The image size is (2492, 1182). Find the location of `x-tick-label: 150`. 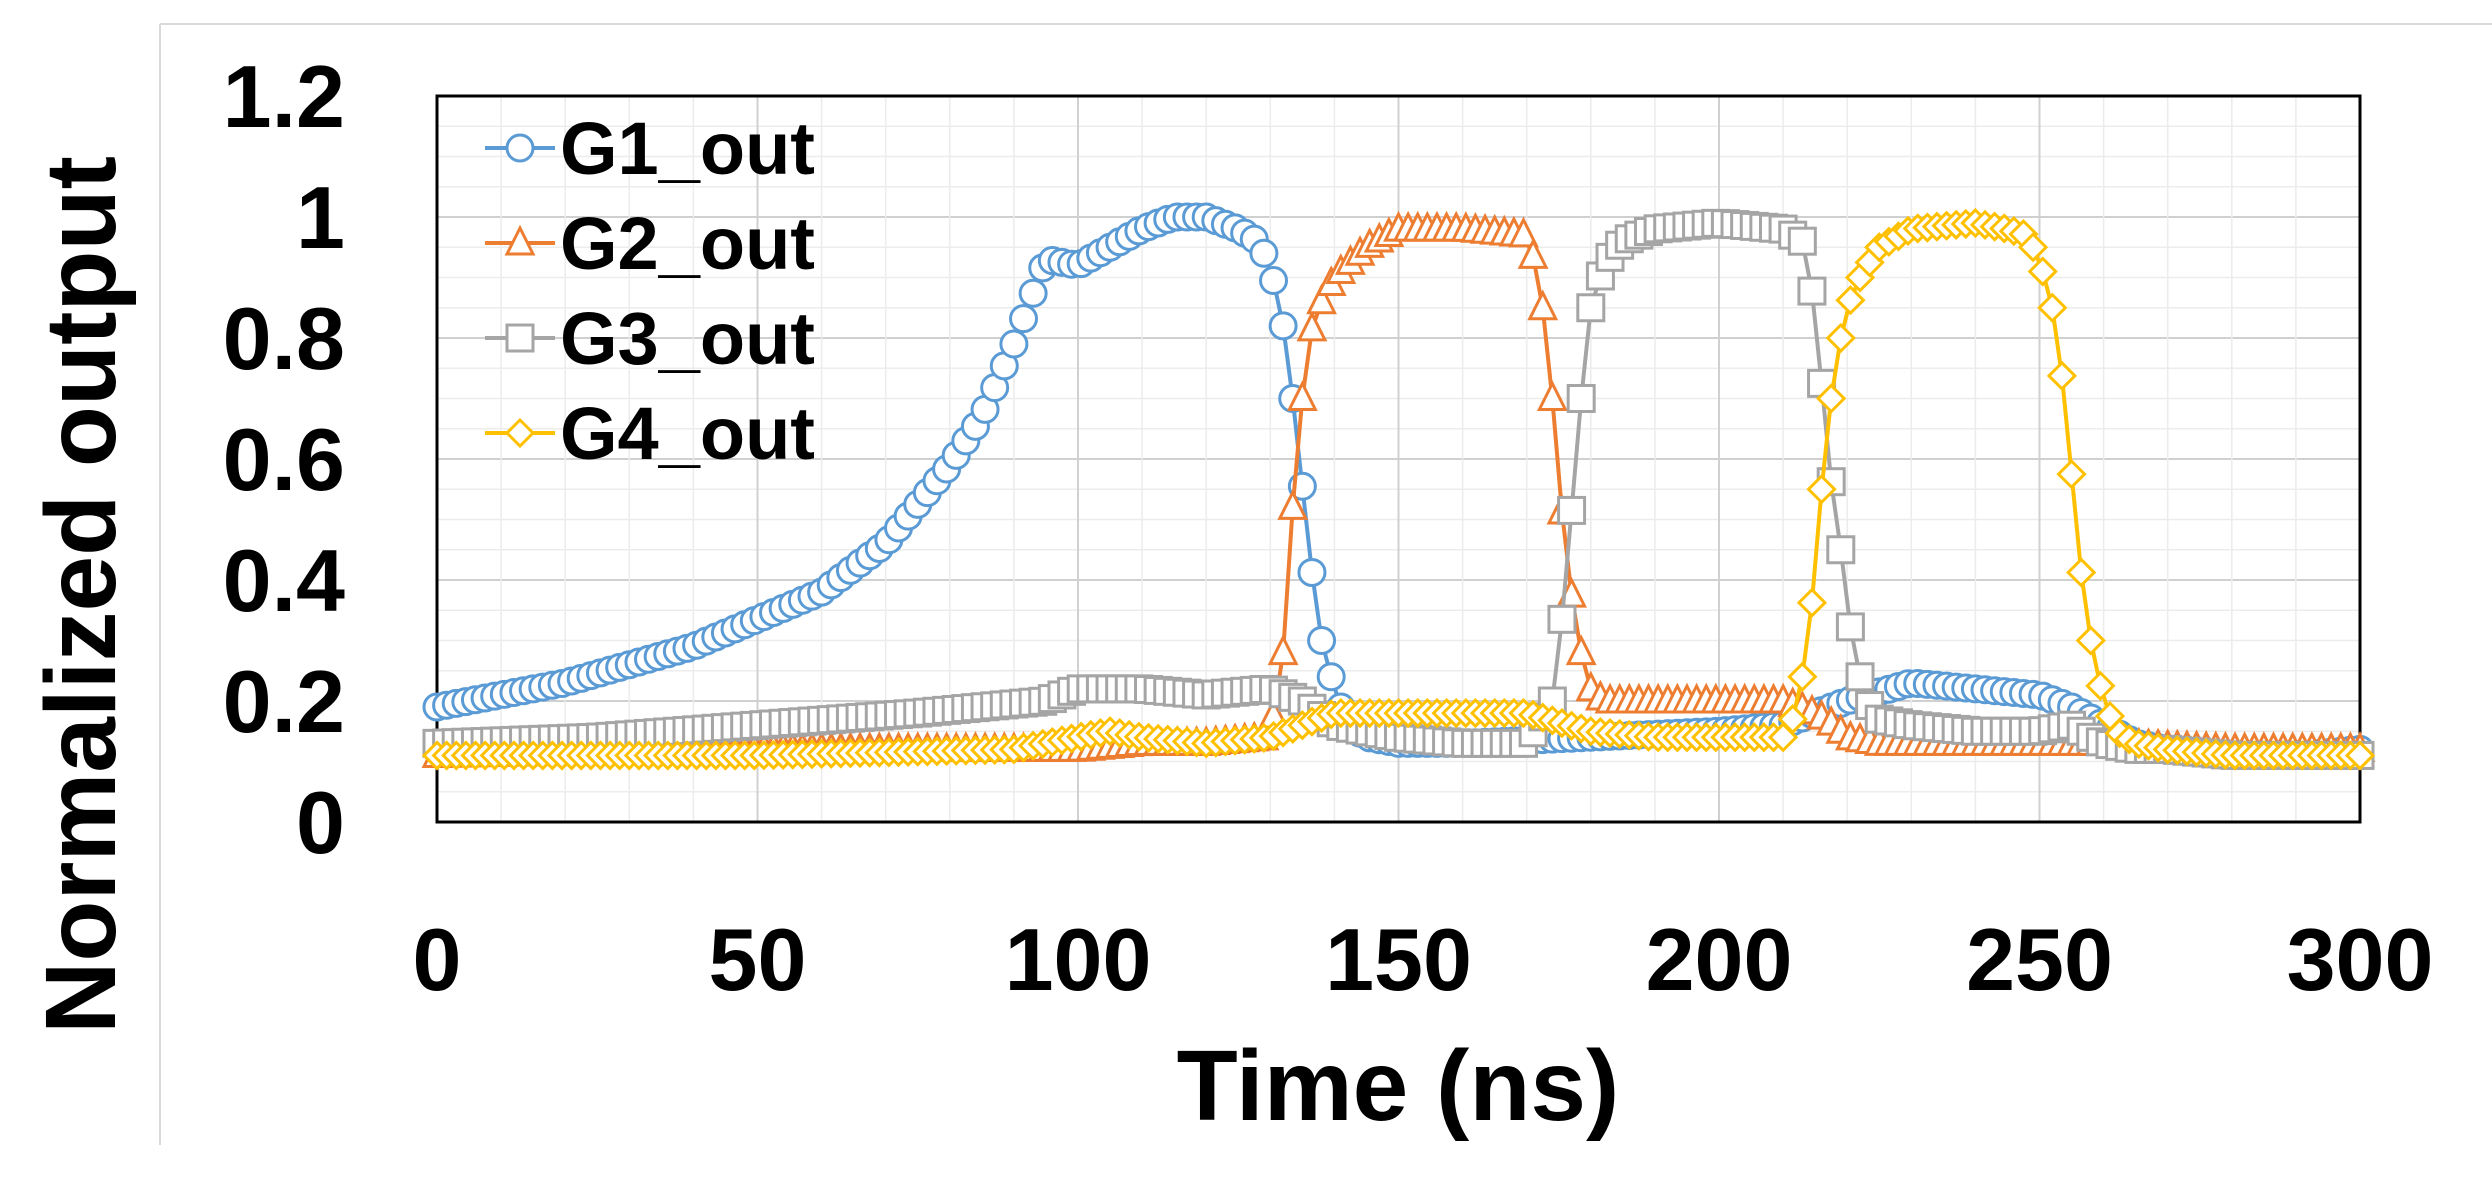

x-tick-label: 150 is located at coordinates (1398, 959).